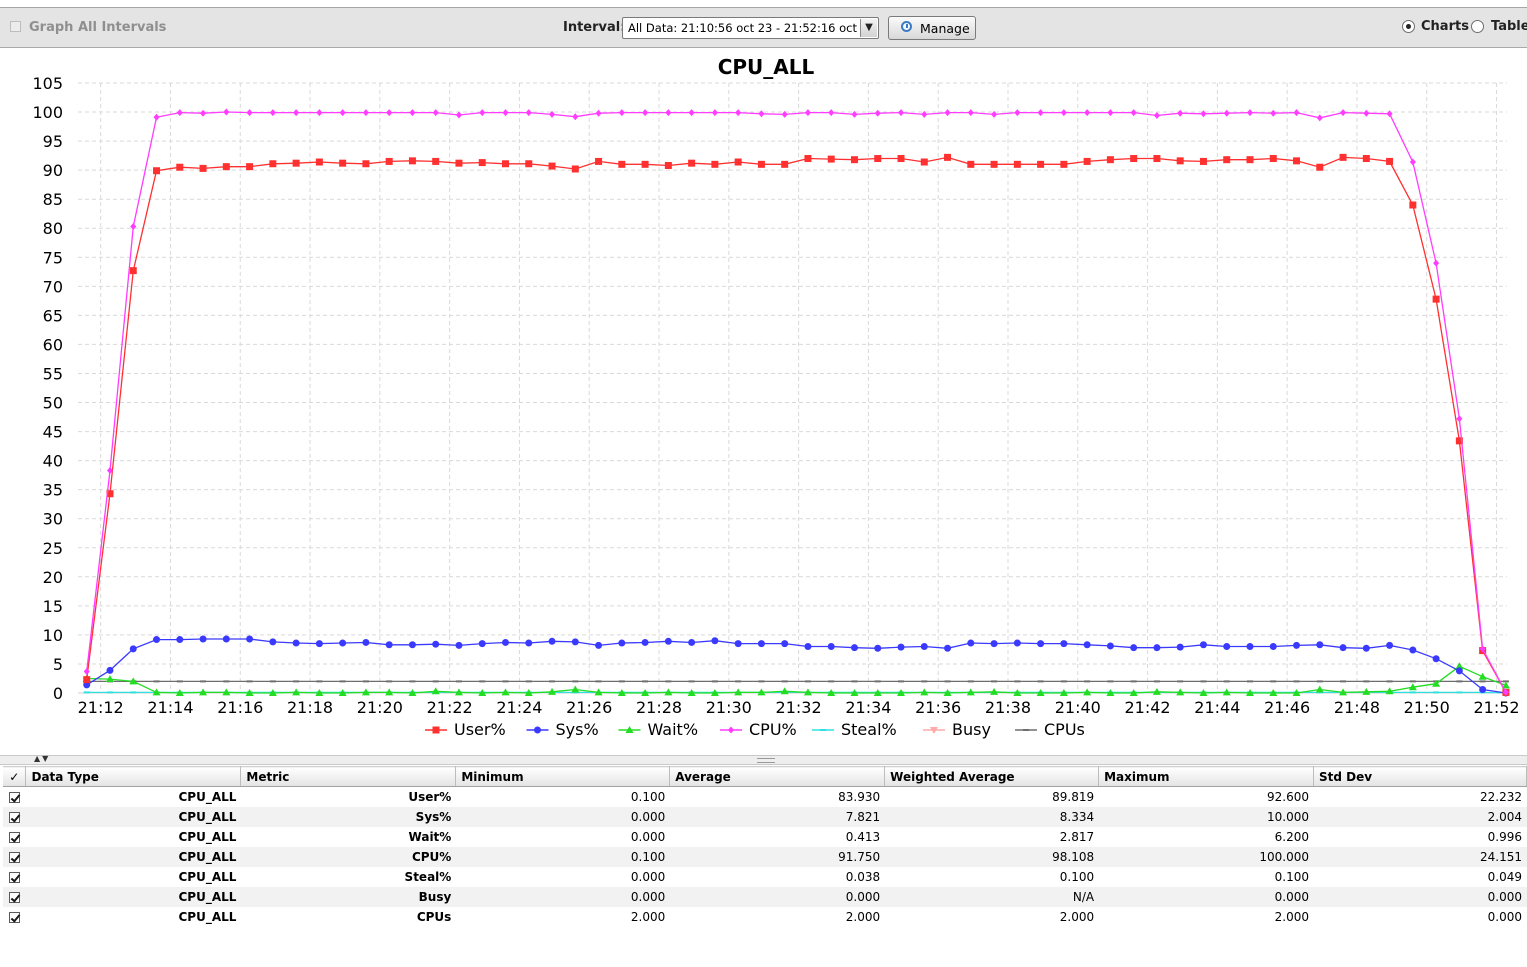 The image size is (1527, 967). What do you see at coordinates (765, 897) in the screenshot?
I see `table-row: CPU_ALL Busy 0.000 0.000 N/A 0.000 0.000` at bounding box center [765, 897].